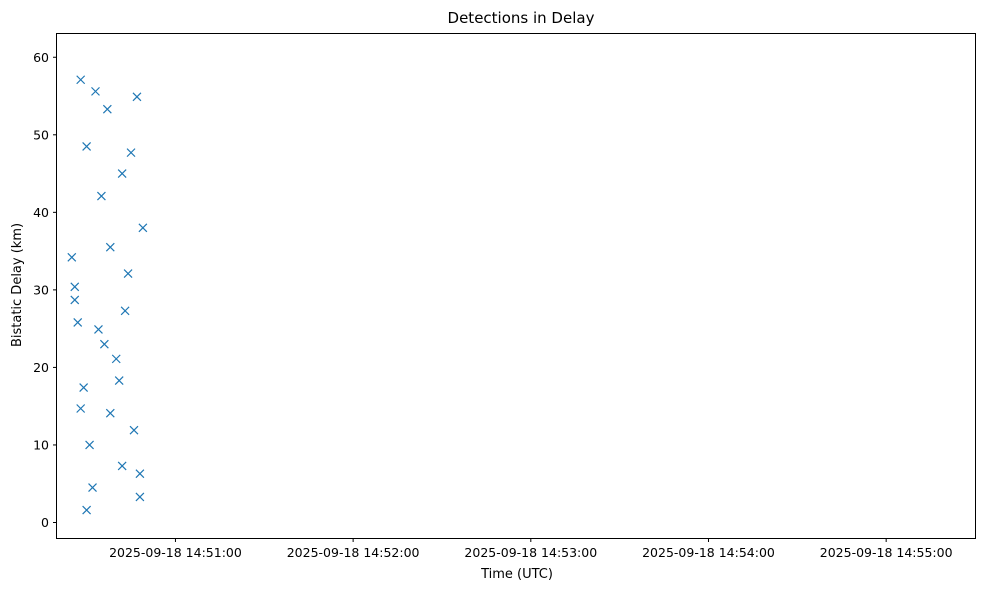 The image size is (989, 590). I want to click on y-tick-label: 50, so click(41, 134).